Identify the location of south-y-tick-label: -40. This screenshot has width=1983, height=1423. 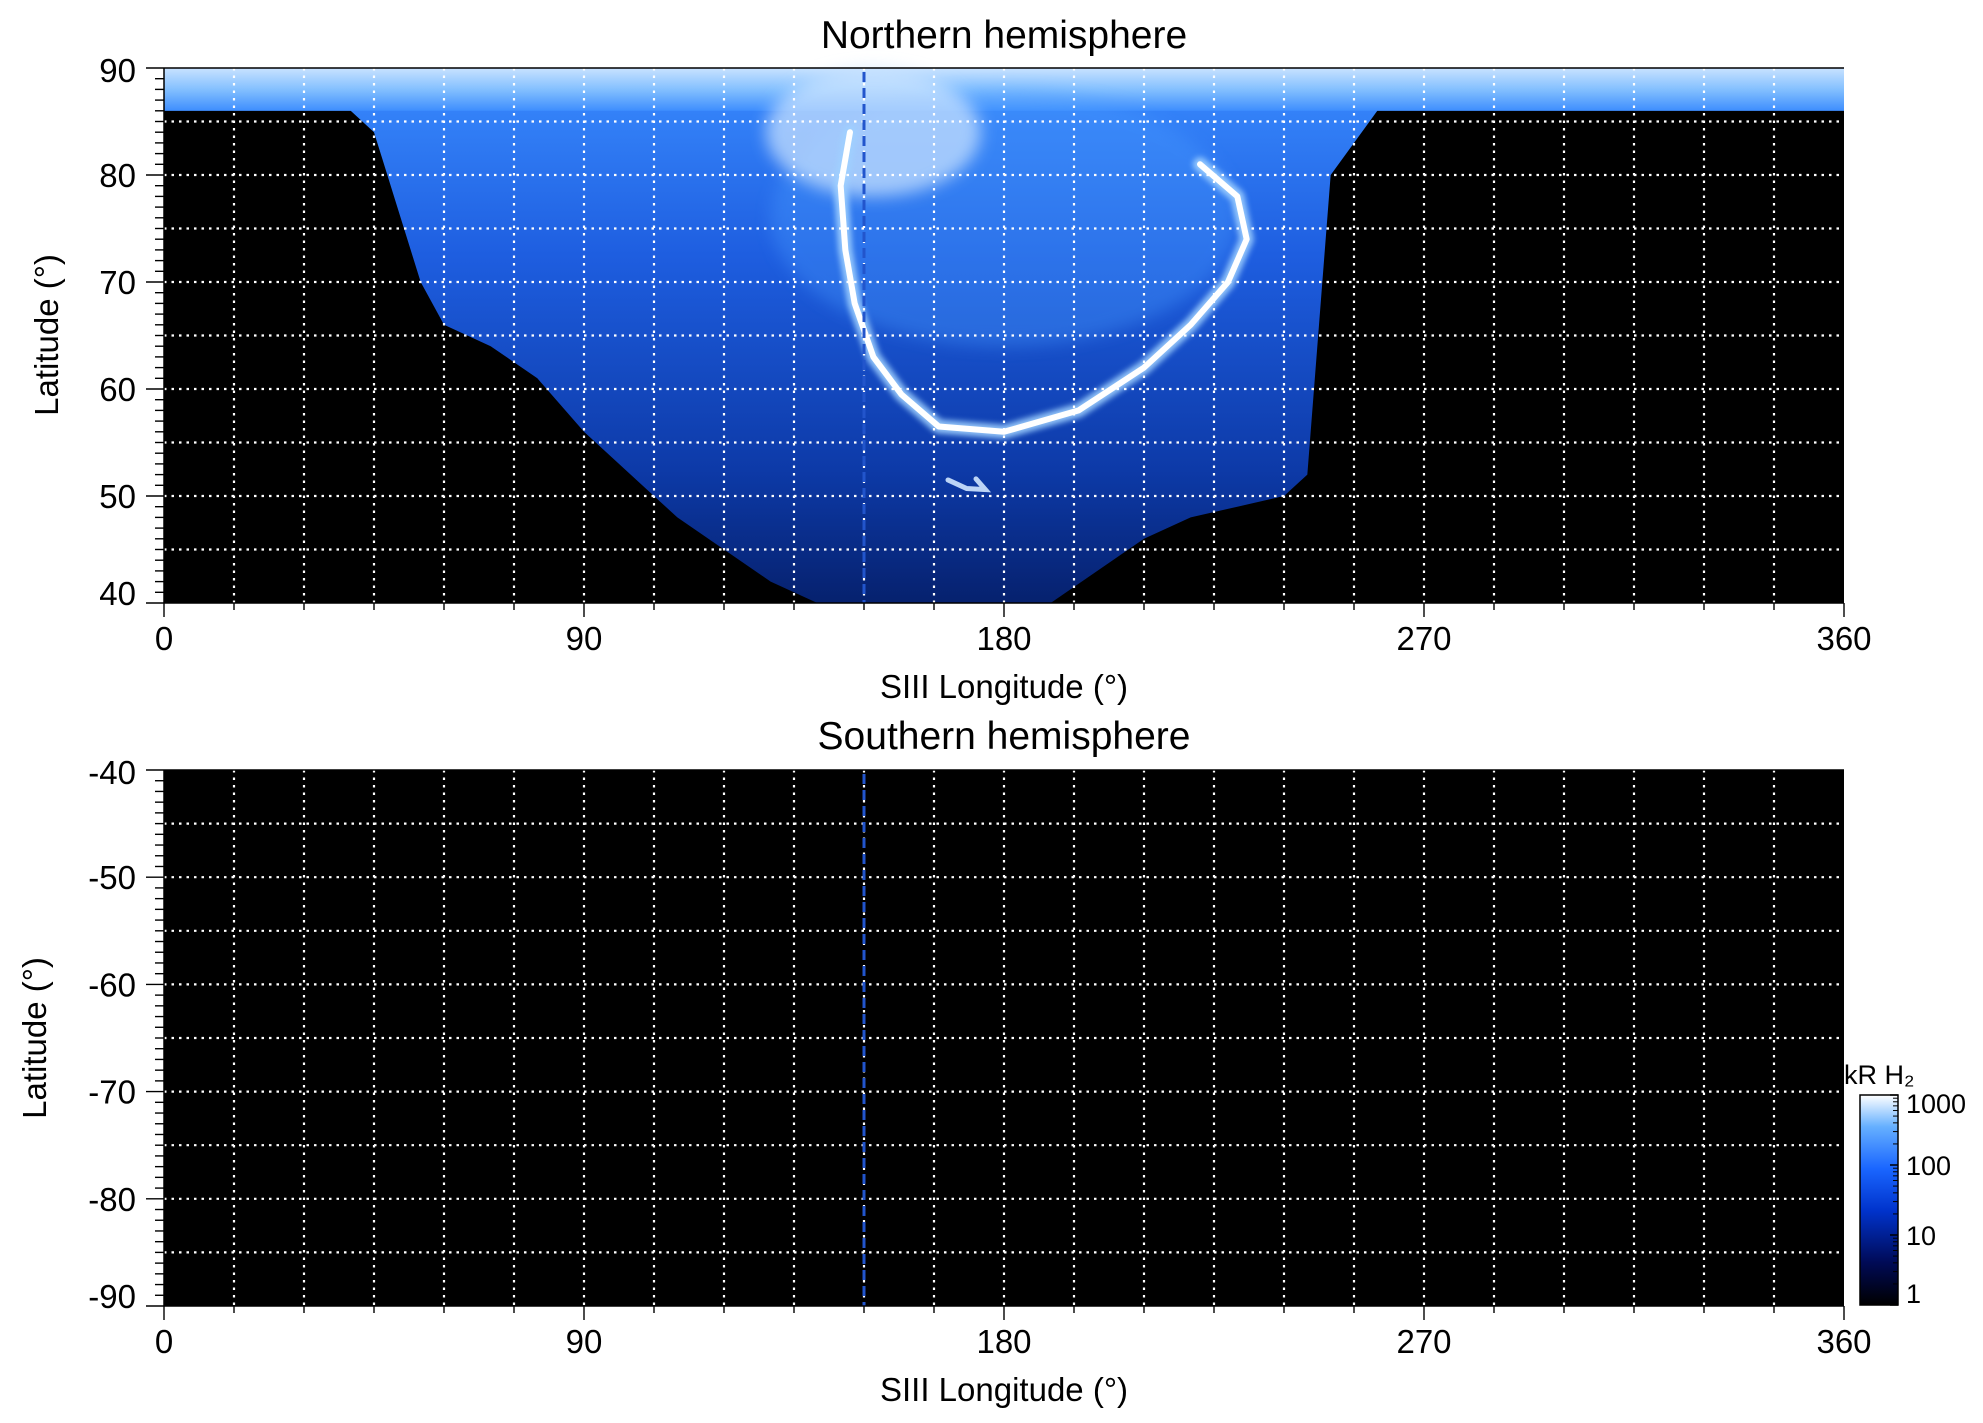
(112, 772).